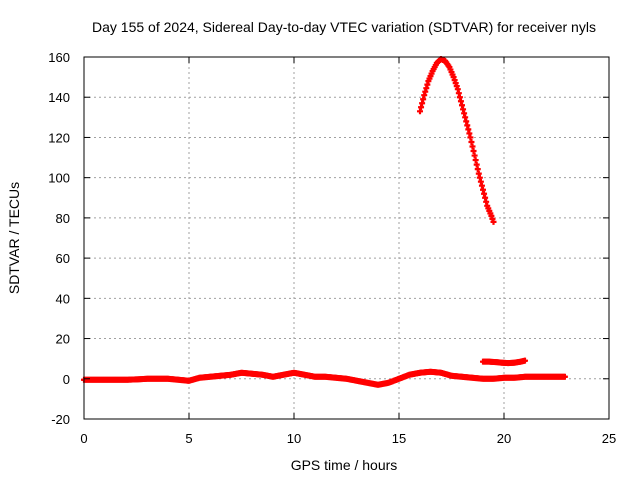 Image resolution: width=640 pixels, height=480 pixels. Describe the element at coordinates (59, 178) in the screenshot. I see `y-tick-label: 100` at that location.